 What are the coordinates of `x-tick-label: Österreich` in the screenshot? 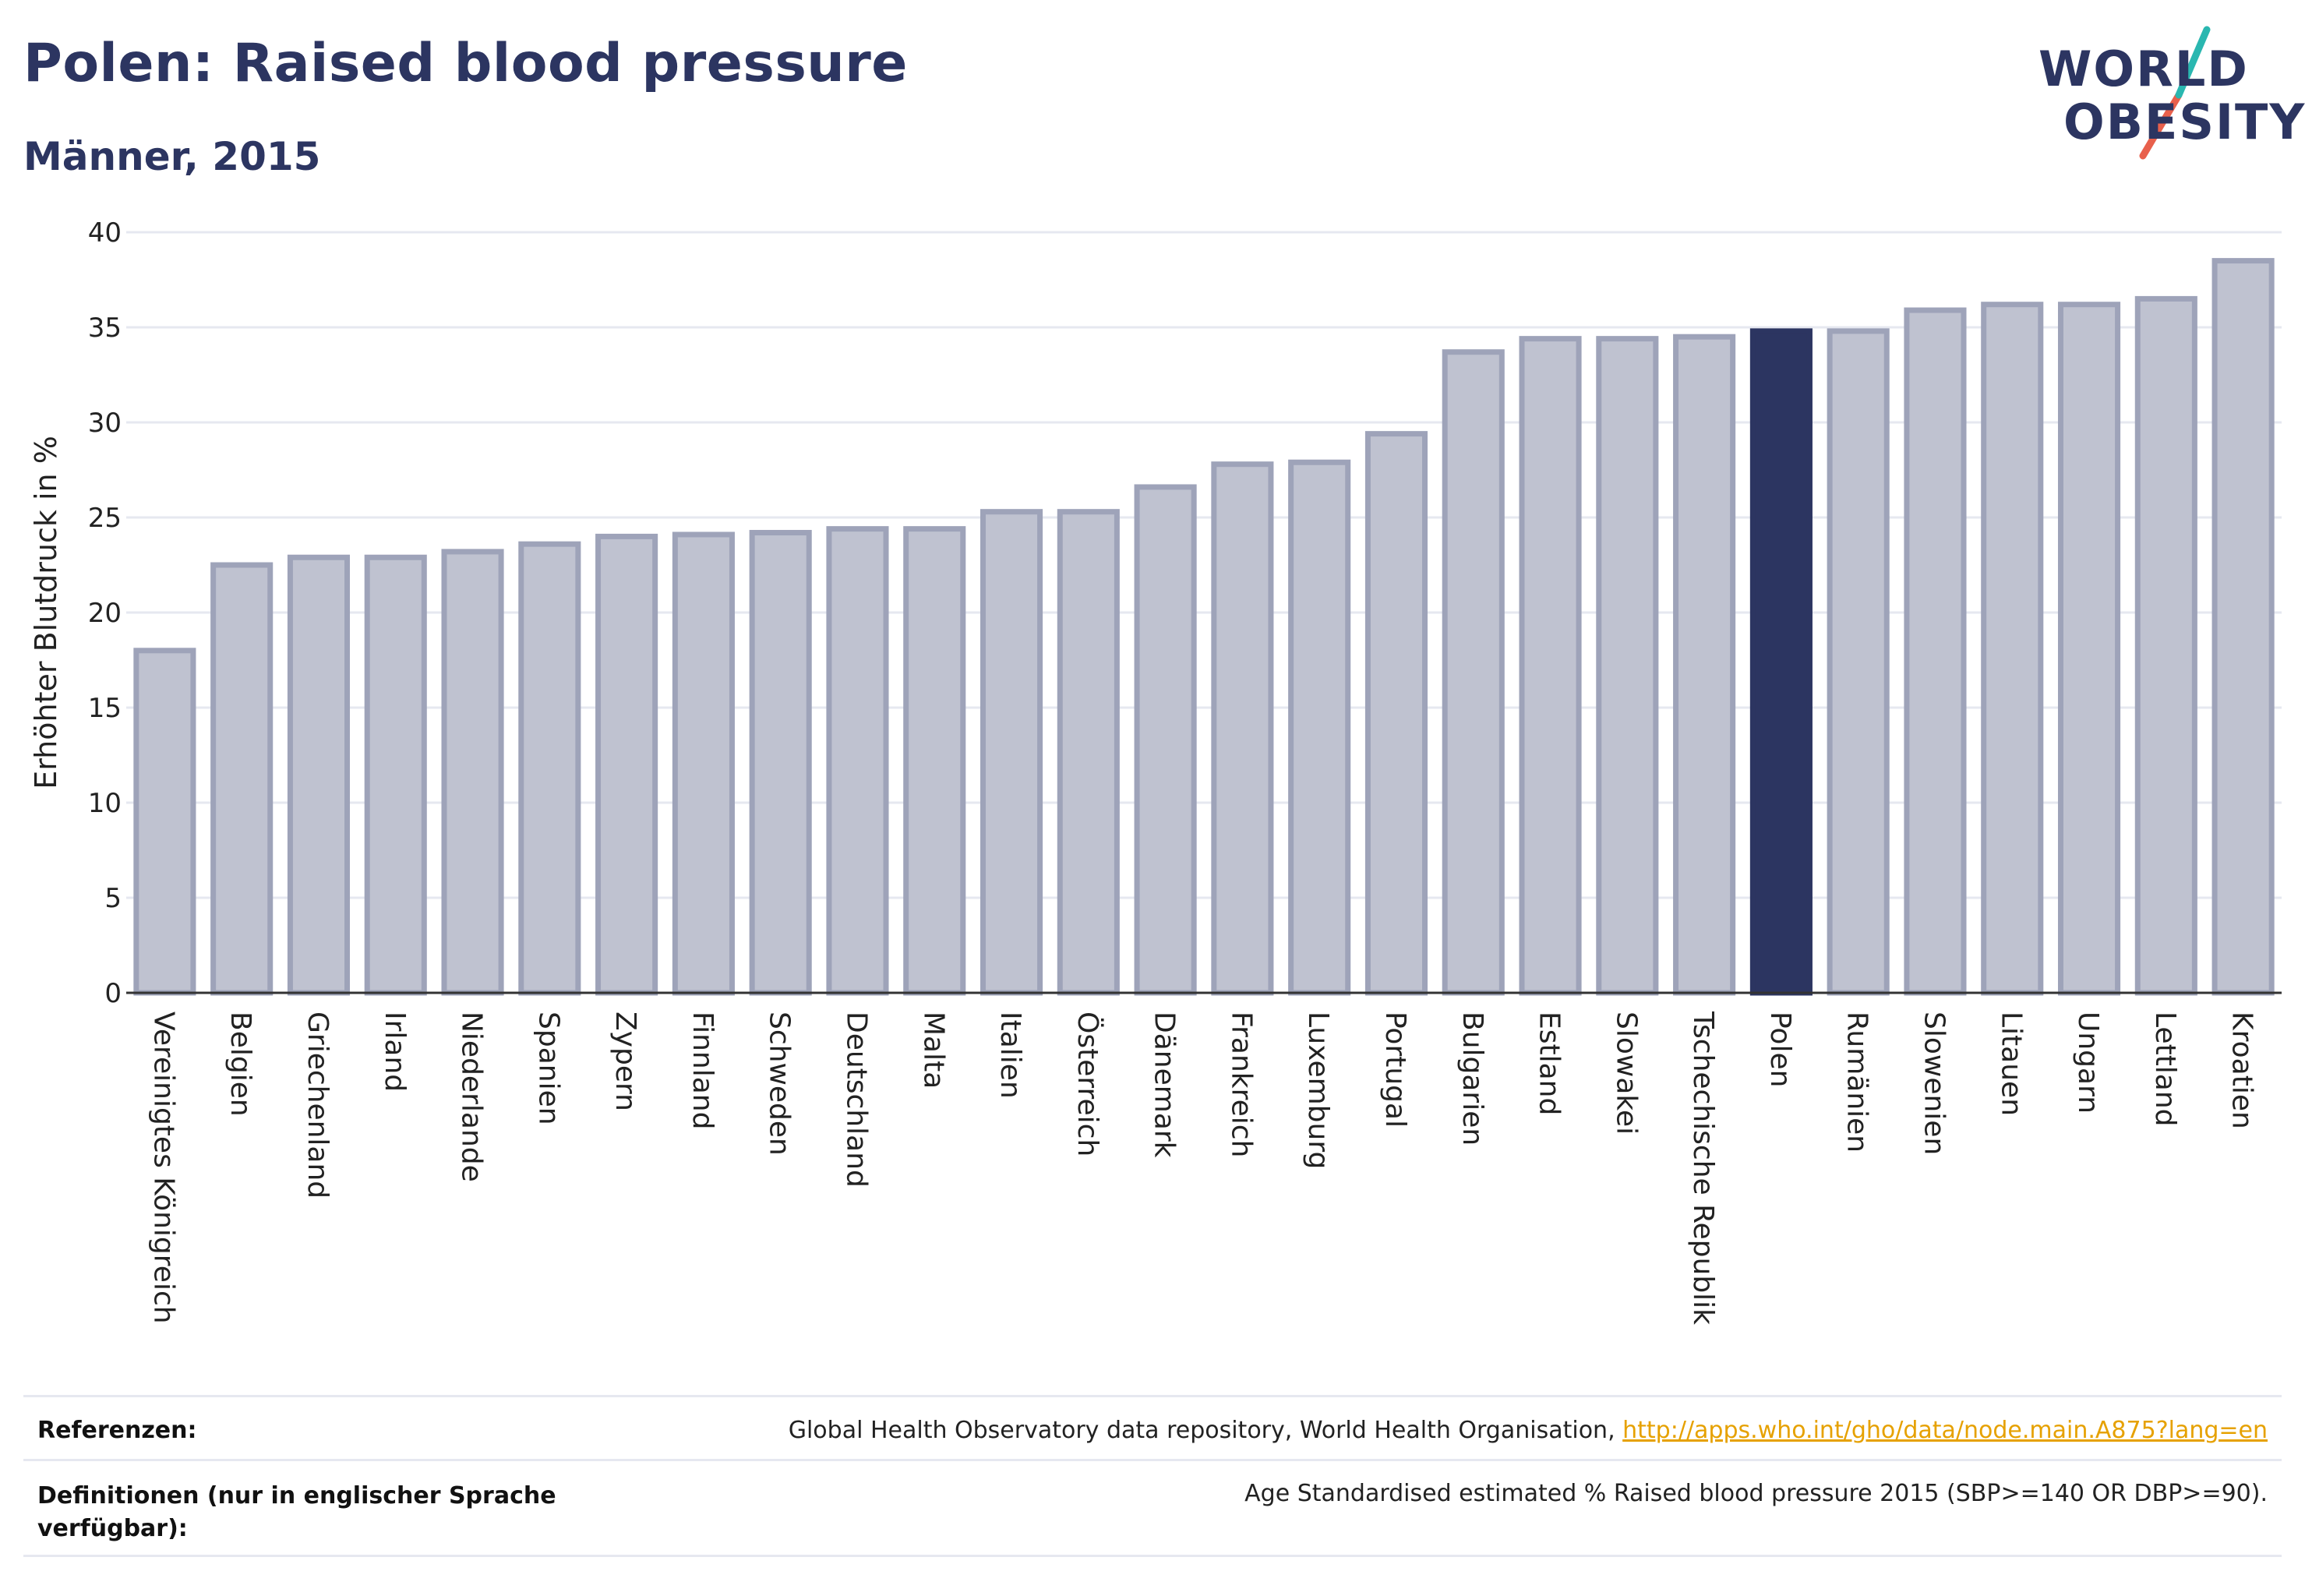 It's located at (1087, 1084).